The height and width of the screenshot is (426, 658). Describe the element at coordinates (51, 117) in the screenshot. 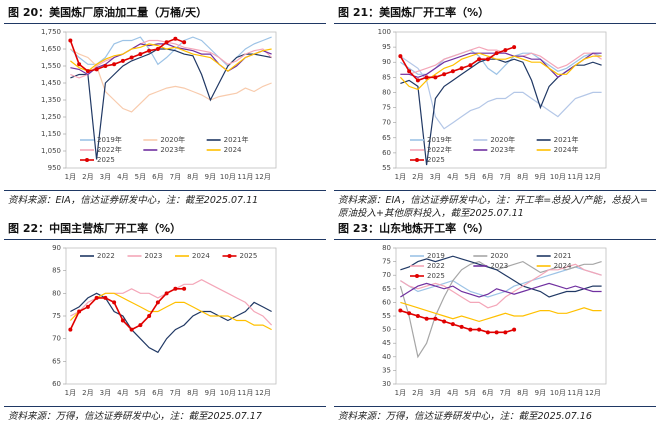

I see `y-tick-label: 1,250` at that location.